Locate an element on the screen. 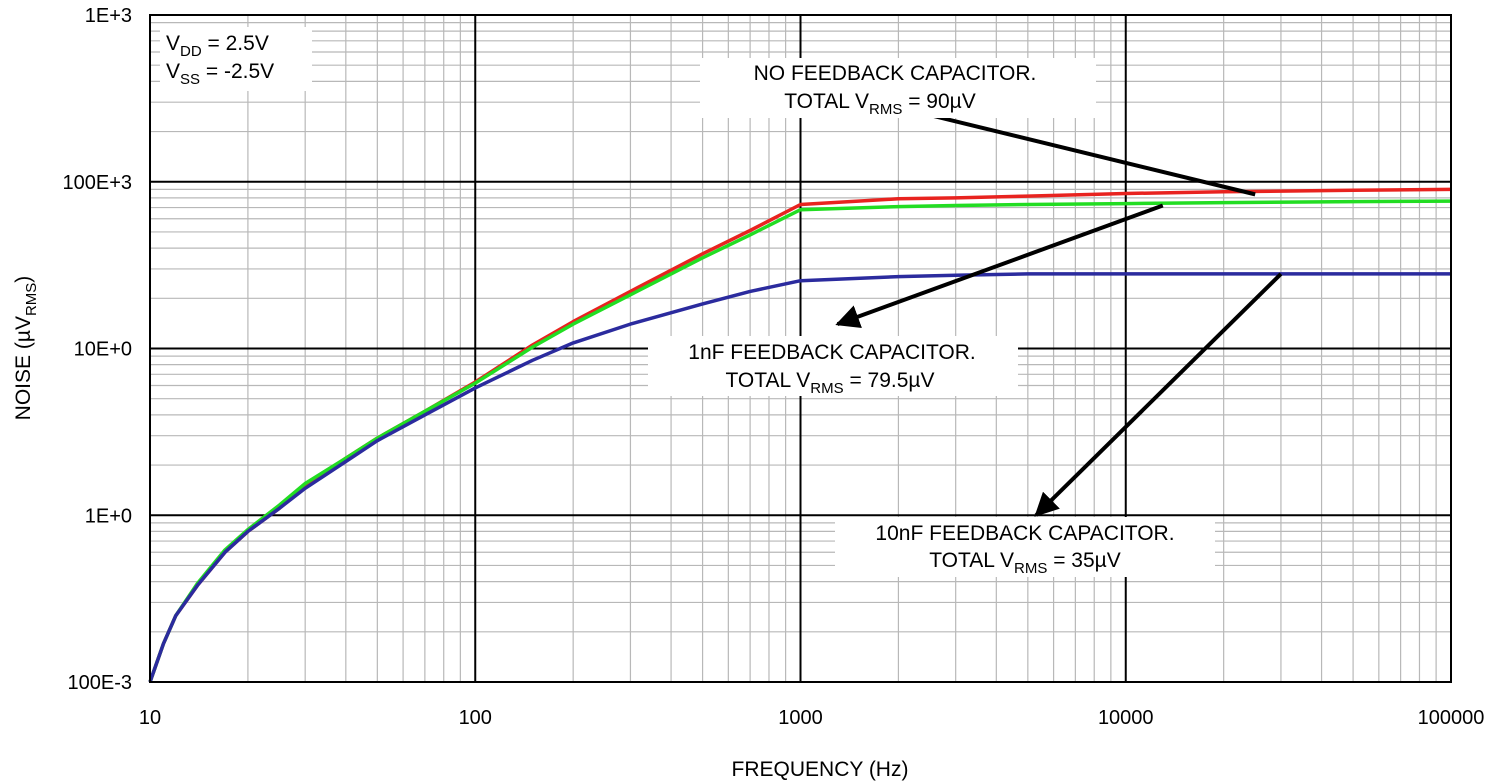  x-tick-label: 100 is located at coordinates (475, 718).